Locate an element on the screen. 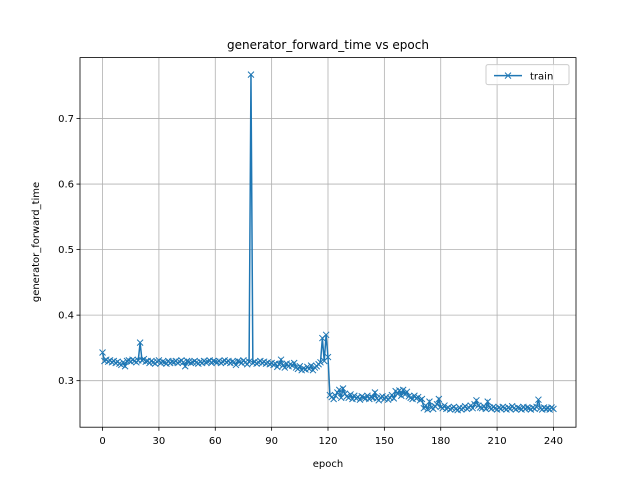 This screenshot has height=484, width=640. x-axis-label: epoch is located at coordinates (328, 464).